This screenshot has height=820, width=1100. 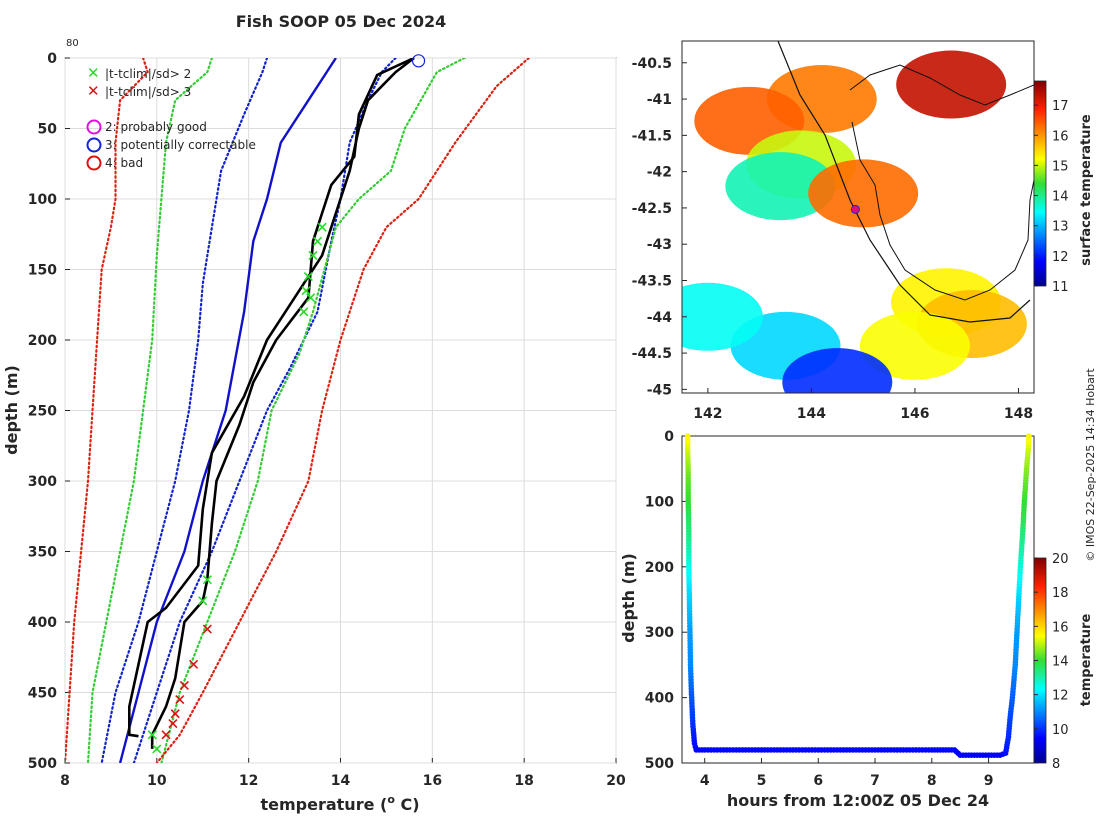 I want to click on map-lon-tick-label: 148, so click(x=1018, y=414).